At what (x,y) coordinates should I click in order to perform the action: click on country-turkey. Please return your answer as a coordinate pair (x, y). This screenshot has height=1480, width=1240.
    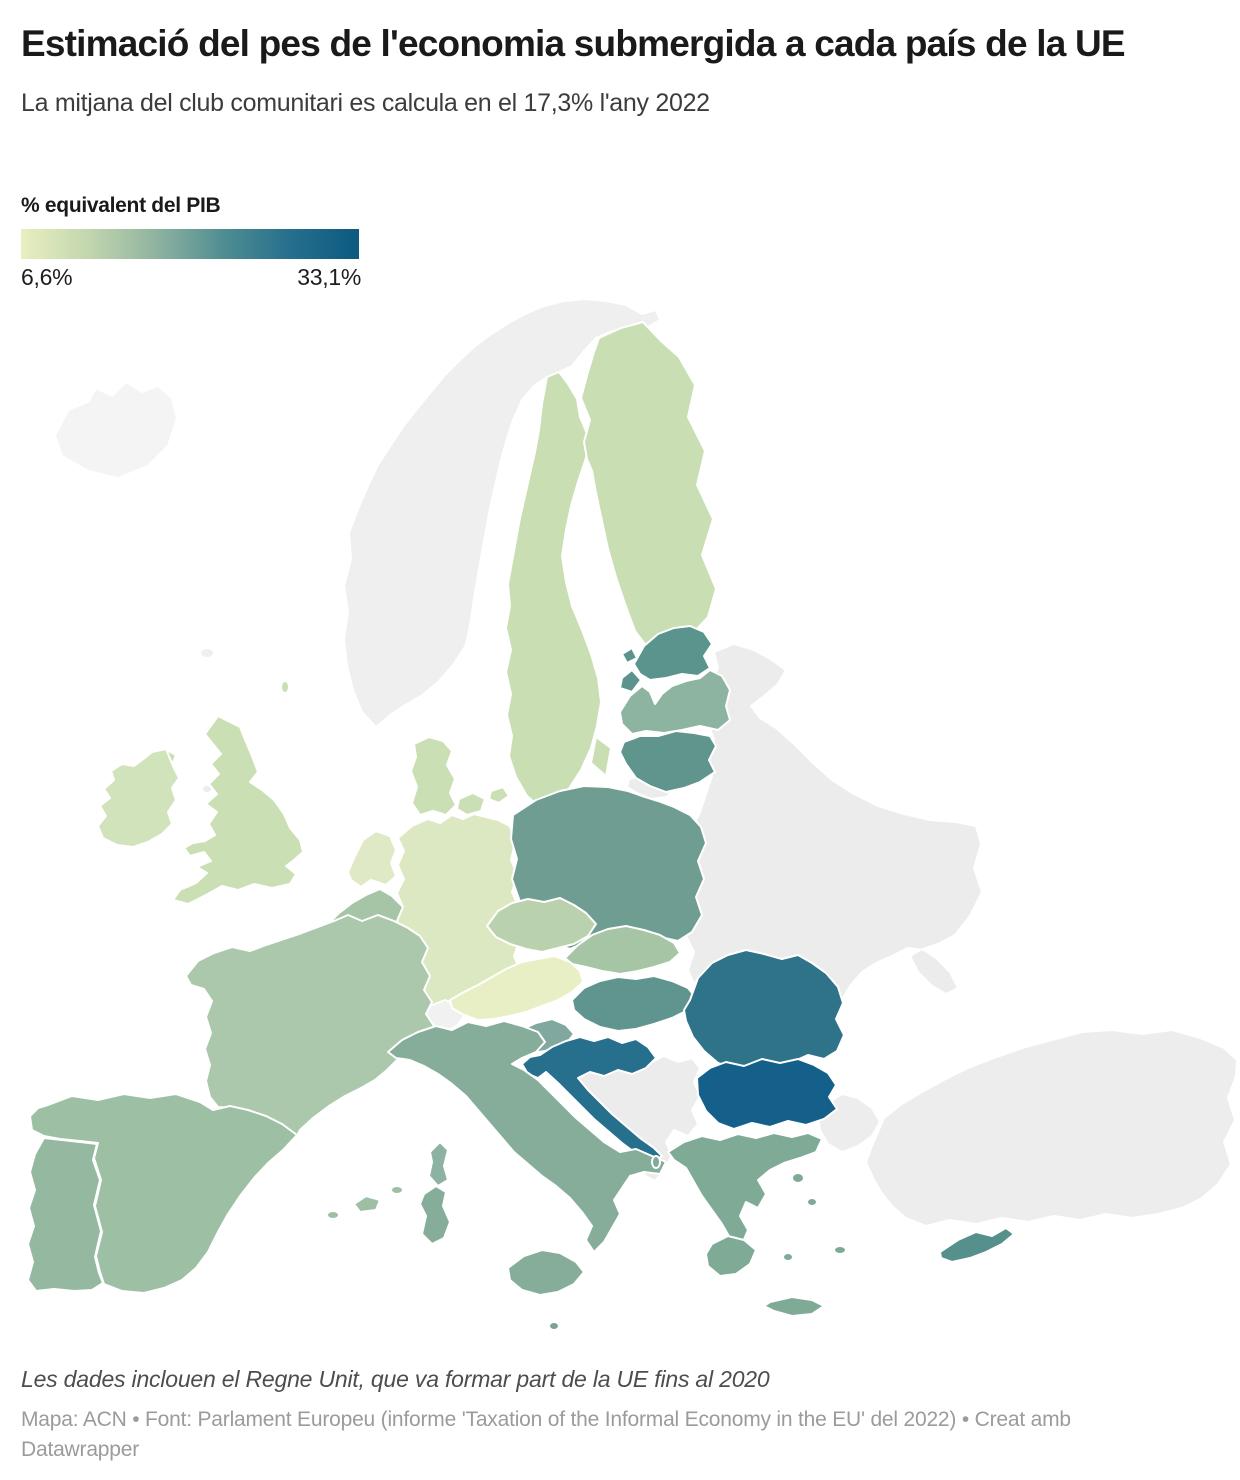
    Looking at the image, I should click on (1051, 1128).